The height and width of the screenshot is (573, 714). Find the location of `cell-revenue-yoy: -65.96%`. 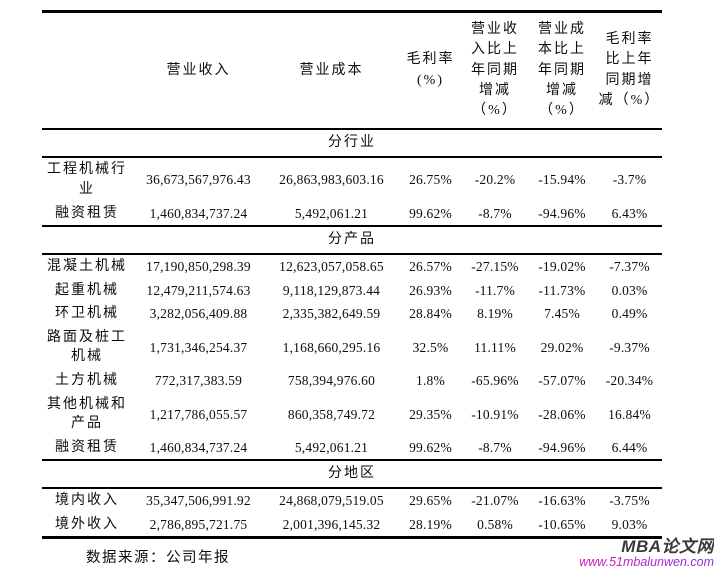

cell-revenue-yoy: -65.96% is located at coordinates (495, 381).